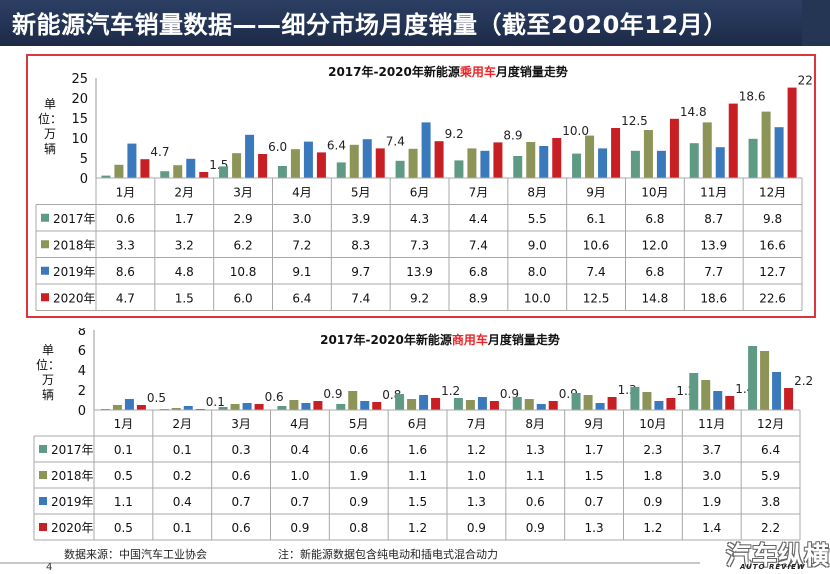  Describe the element at coordinates (419, 219) in the screenshot. I see `table-cell: 4.3` at that location.